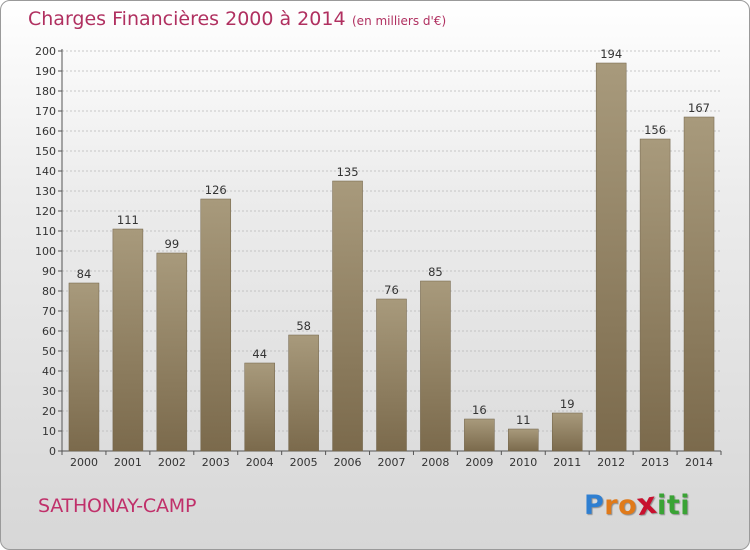 The height and width of the screenshot is (550, 750). Describe the element at coordinates (45, 151) in the screenshot. I see `y-tick-label: 150` at that location.